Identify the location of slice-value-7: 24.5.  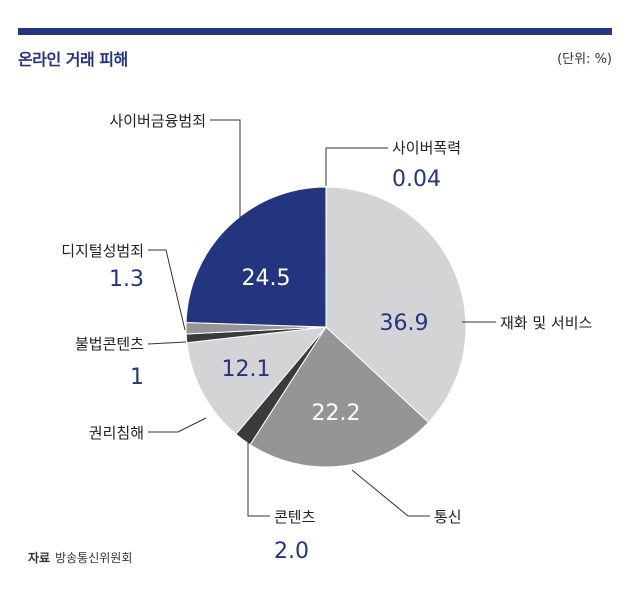
(266, 278).